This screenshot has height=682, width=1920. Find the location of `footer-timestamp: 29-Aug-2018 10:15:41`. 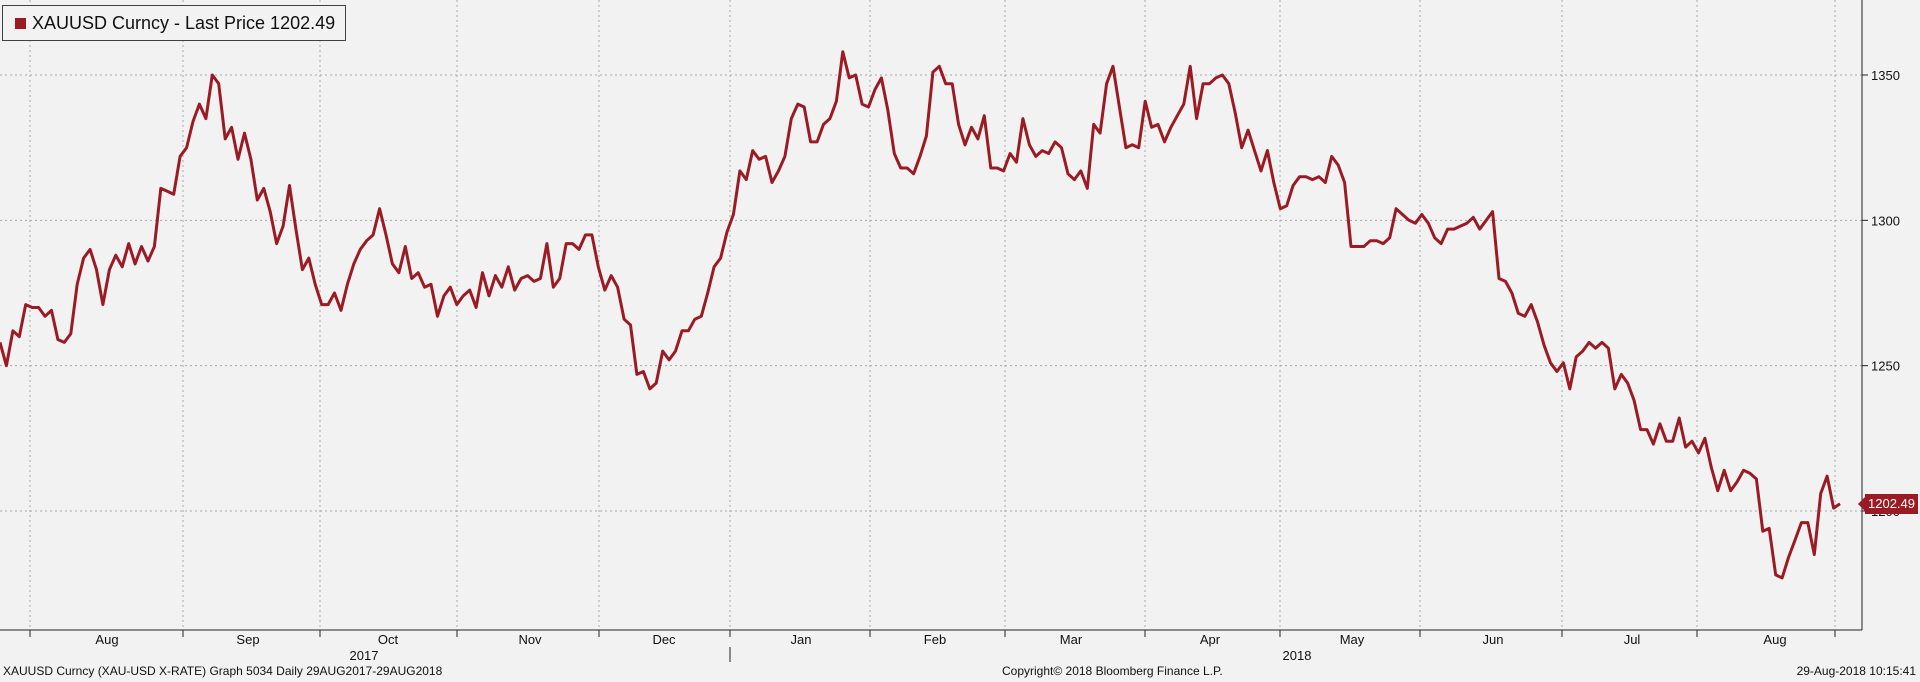

footer-timestamp: 29-Aug-2018 10:15:41 is located at coordinates (1856, 671).